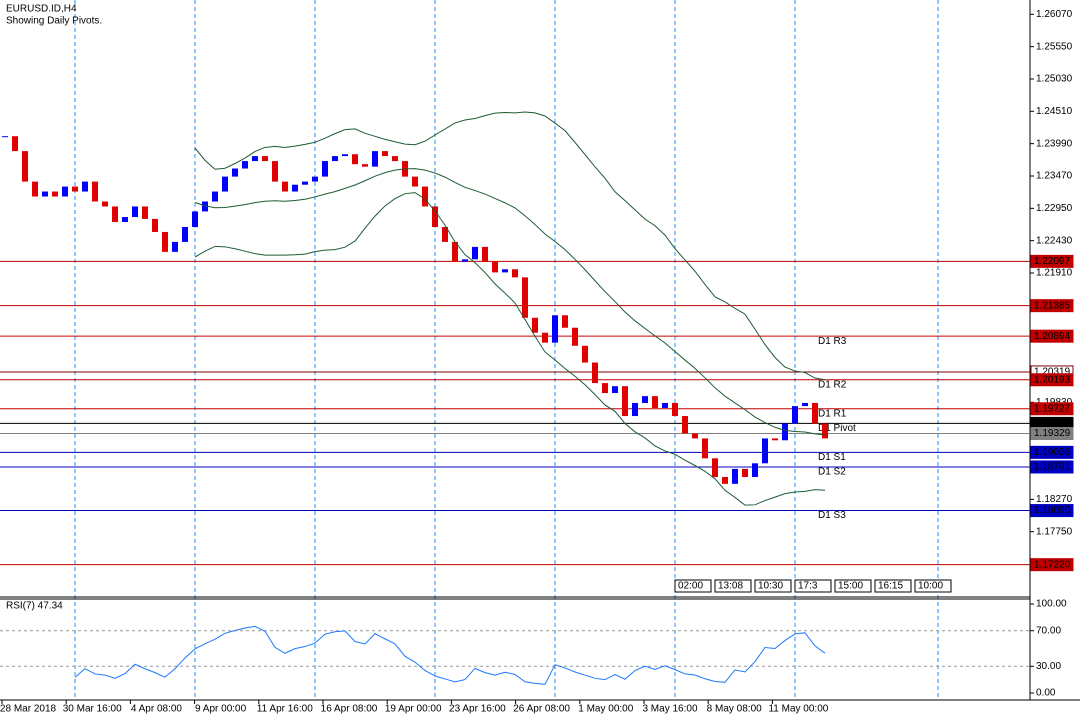  Describe the element at coordinates (832, 472) in the screenshot. I see `level-name: D1 S2` at that location.